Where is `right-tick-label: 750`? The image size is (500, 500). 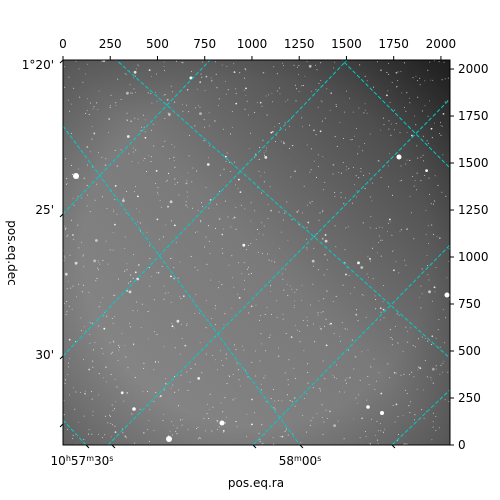
right-tick-label: 750 is located at coordinates (469, 304).